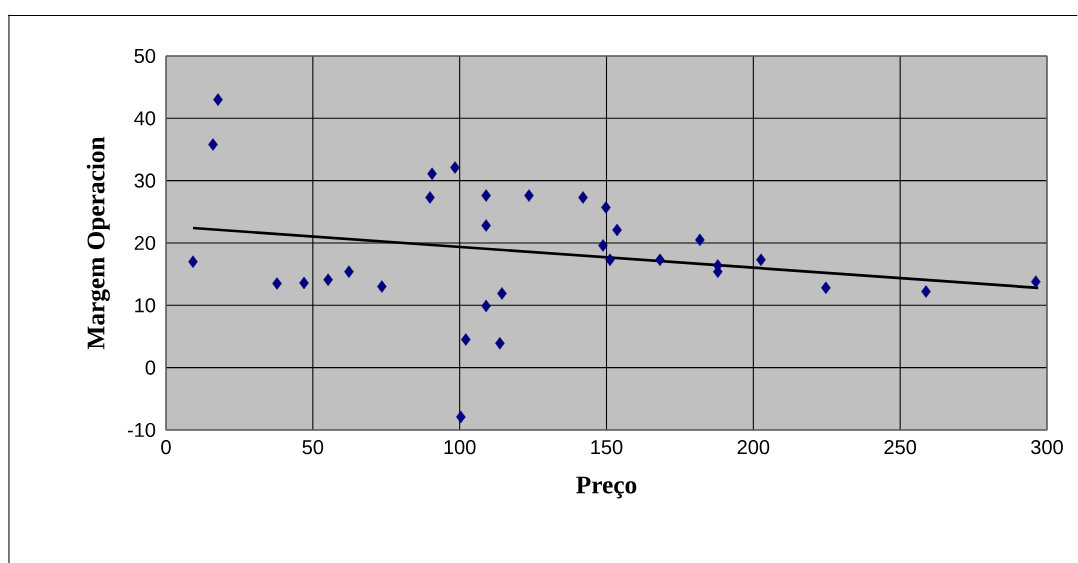  What do you see at coordinates (607, 447) in the screenshot?
I see `x-tick-label: 150` at bounding box center [607, 447].